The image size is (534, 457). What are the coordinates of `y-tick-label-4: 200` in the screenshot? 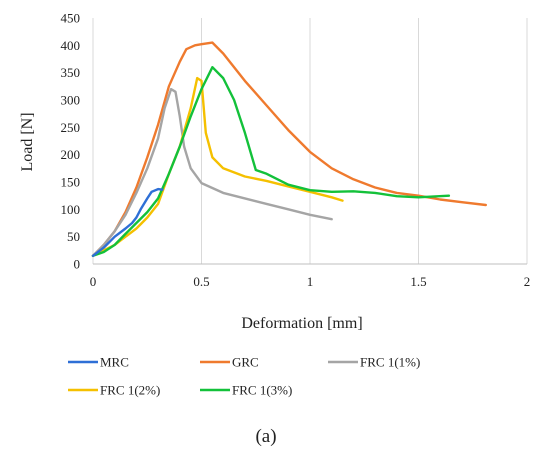 It's located at (71, 154).